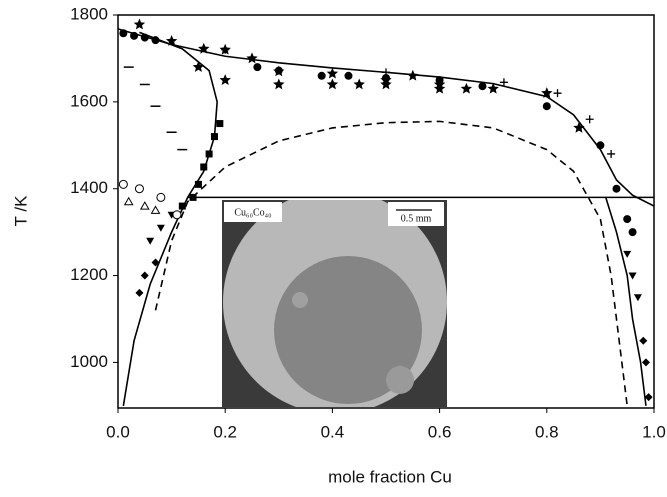  What do you see at coordinates (416, 218) in the screenshot?
I see `scale-label: 0.5 mm` at bounding box center [416, 218].